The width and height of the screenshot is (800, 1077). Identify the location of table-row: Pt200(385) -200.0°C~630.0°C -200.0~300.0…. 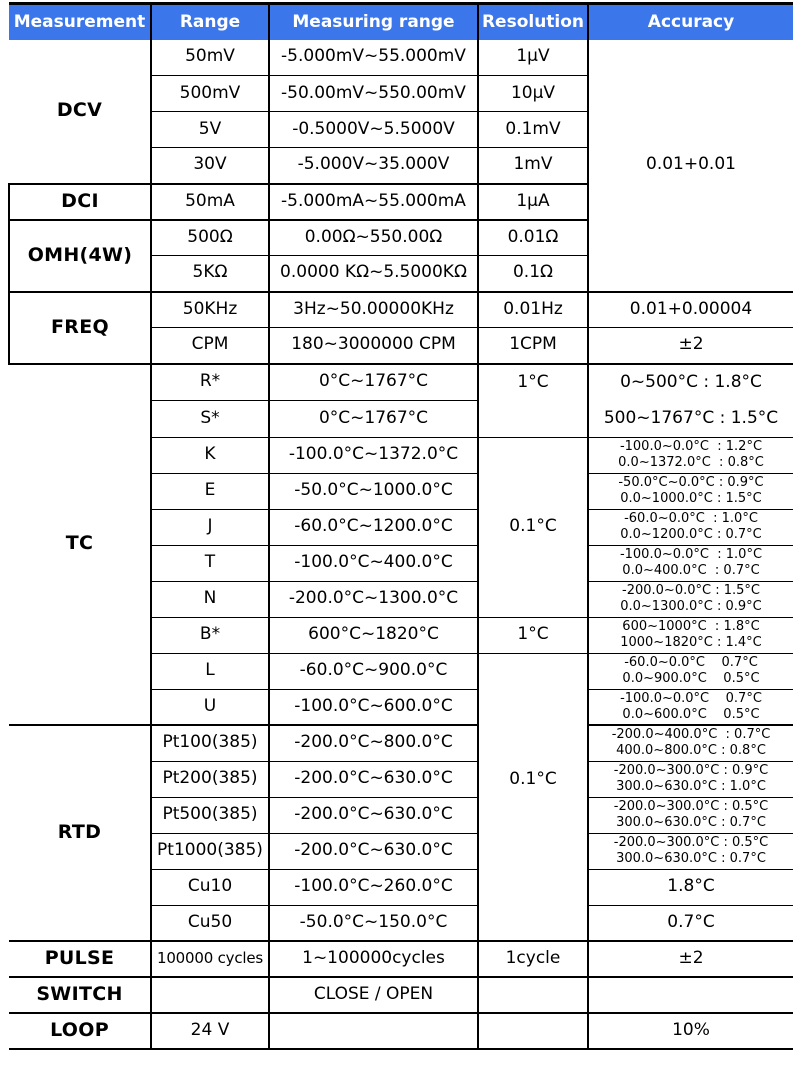
(401, 779).